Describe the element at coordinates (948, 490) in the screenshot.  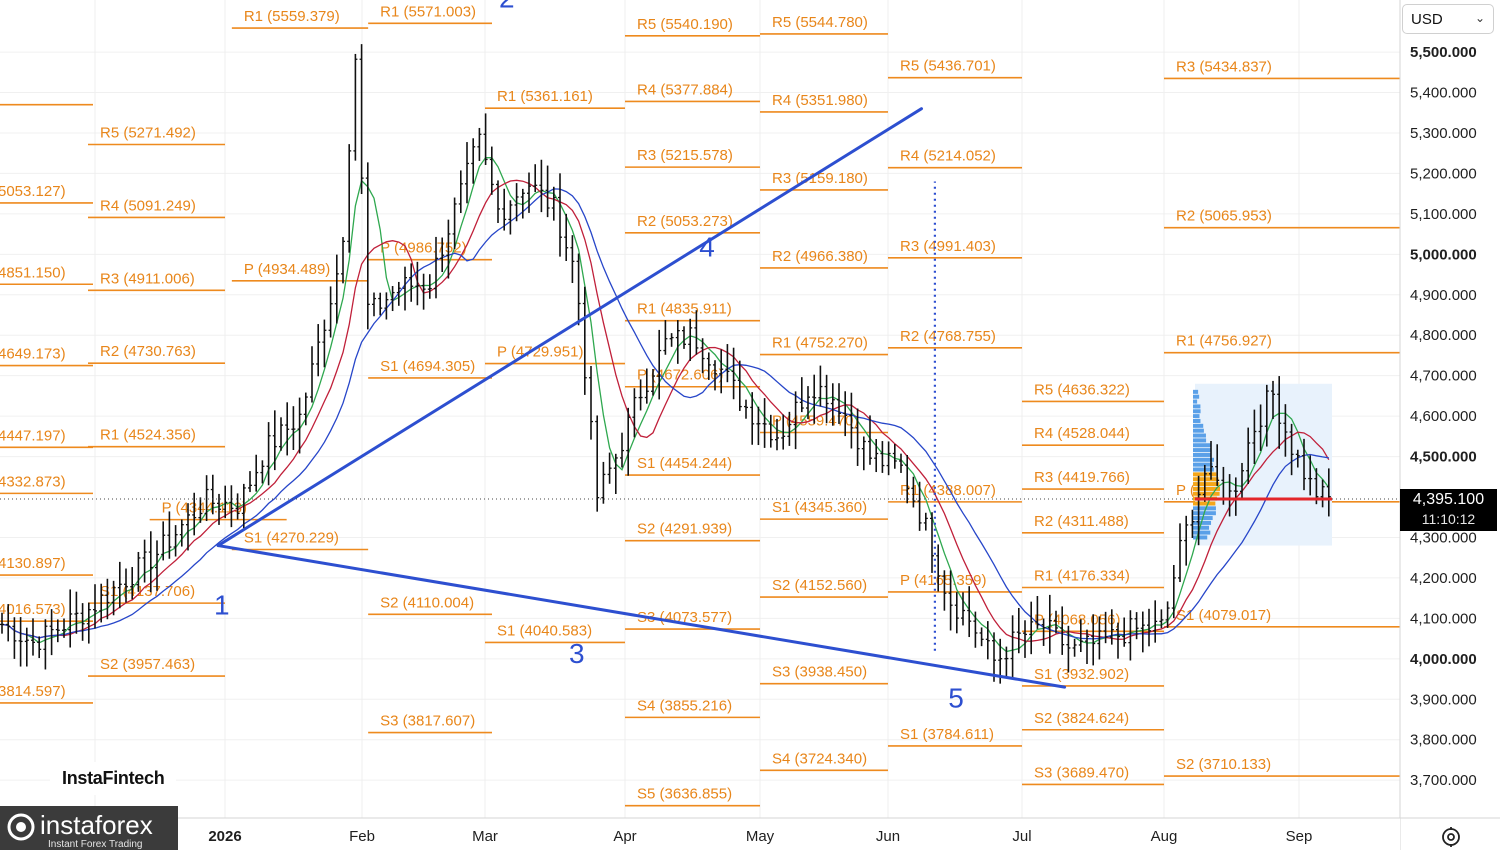
I see `pivot-label: R1 (4388.007)` at that location.